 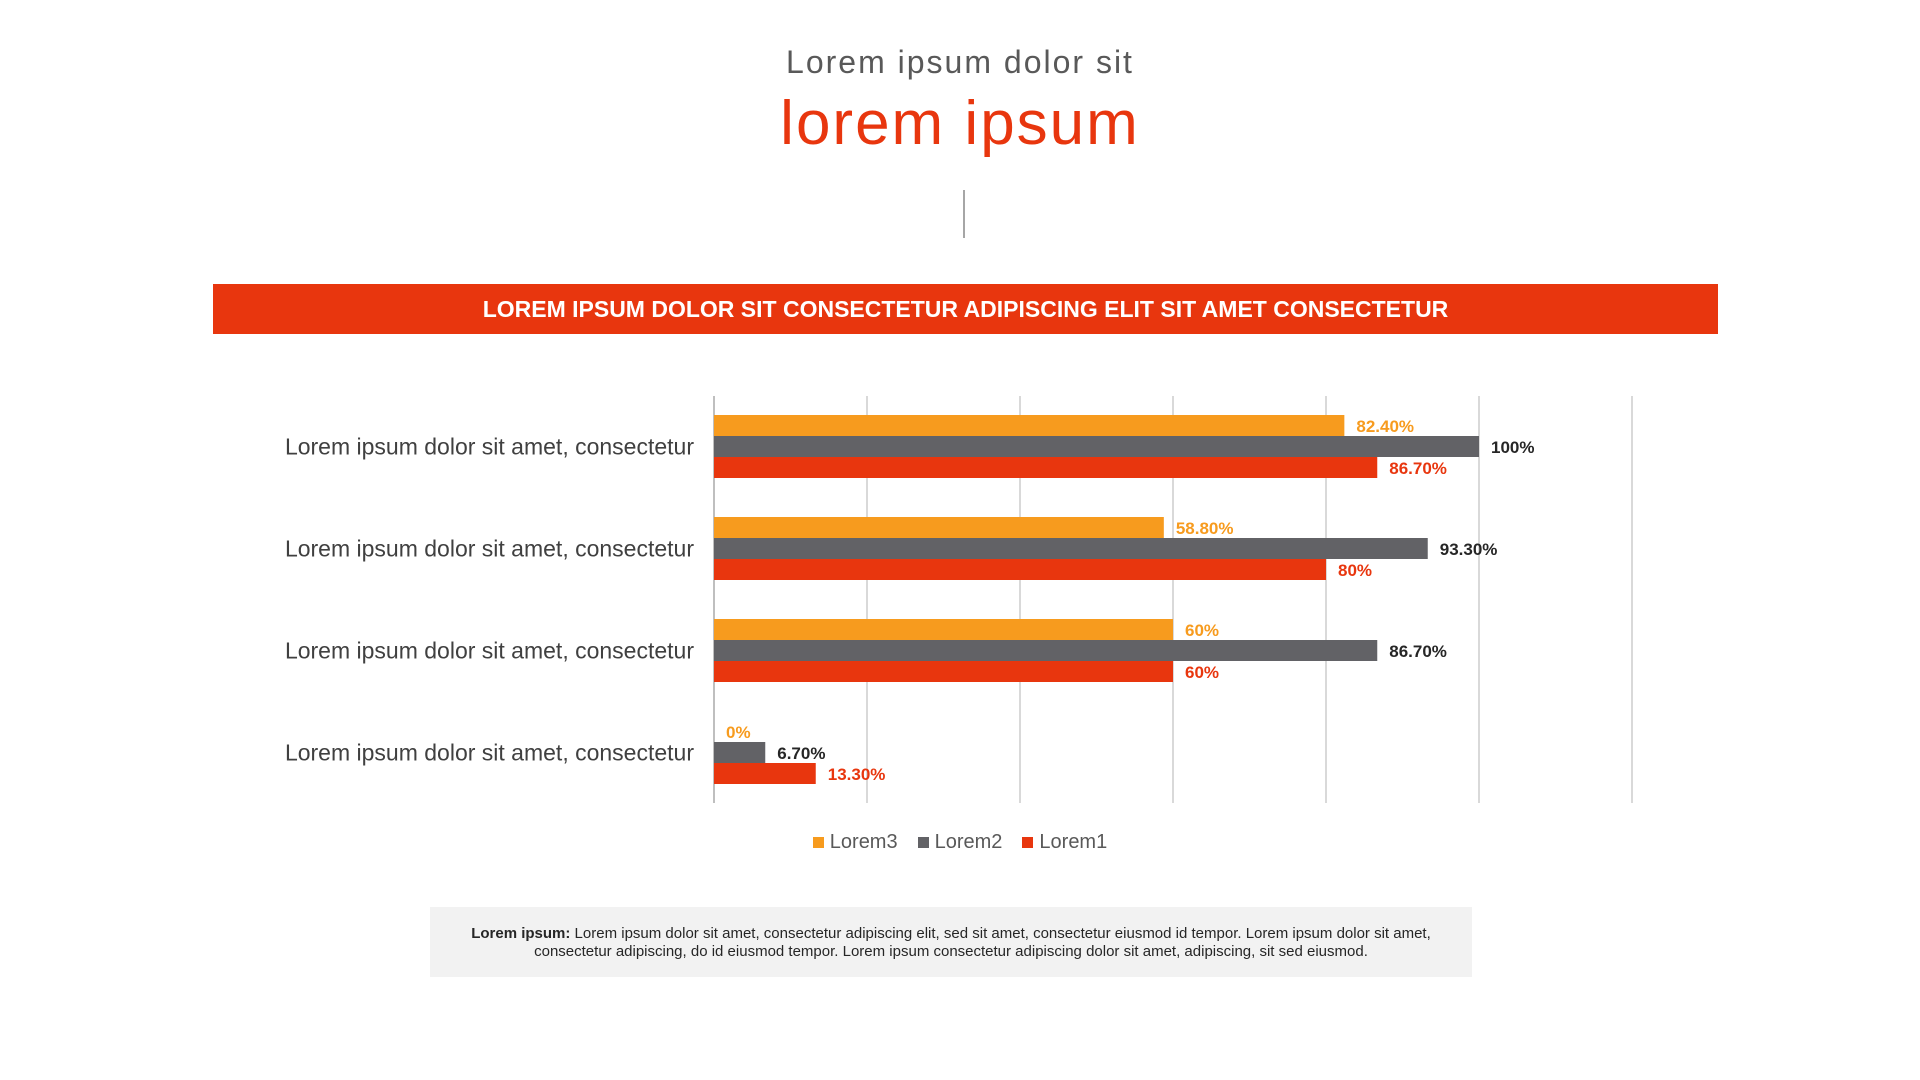 I want to click on chart-legend: Lorem3 Lorem2 Lorem1, so click(x=960, y=842).